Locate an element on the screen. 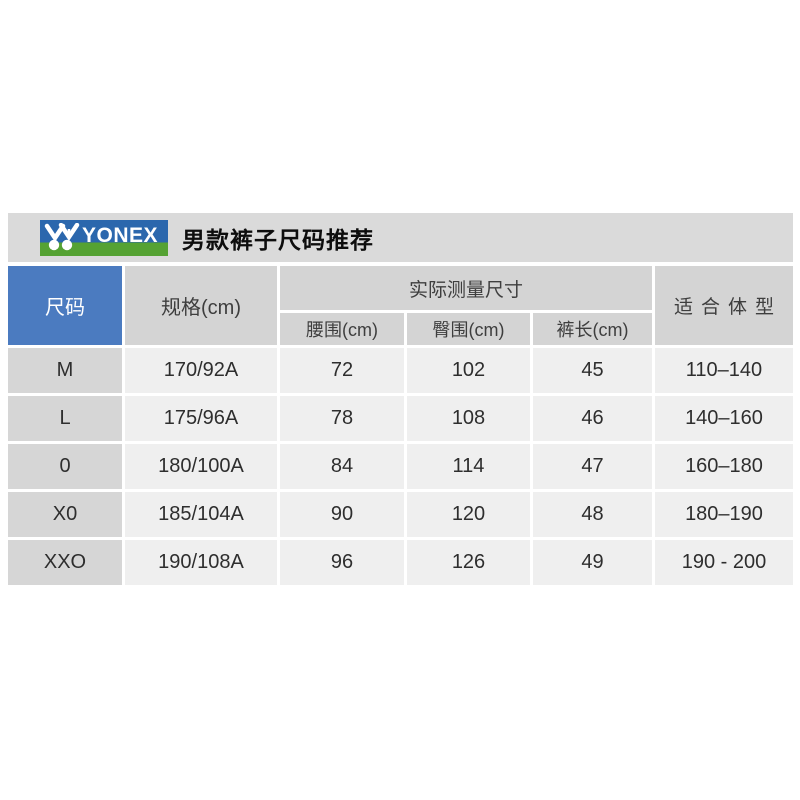 The image size is (800, 800). header-measure-group: 实际测量尺寸 is located at coordinates (466, 288).